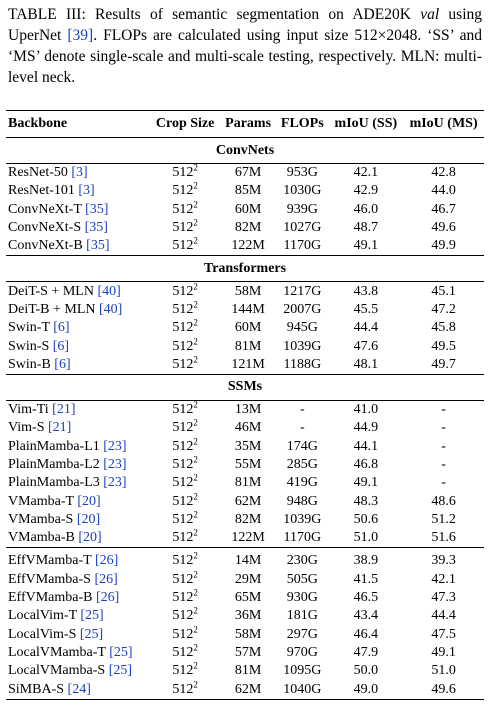 The image size is (490, 728). Describe the element at coordinates (78, 635) in the screenshot. I see `backbone-cell: LocalVim-S [25]` at that location.